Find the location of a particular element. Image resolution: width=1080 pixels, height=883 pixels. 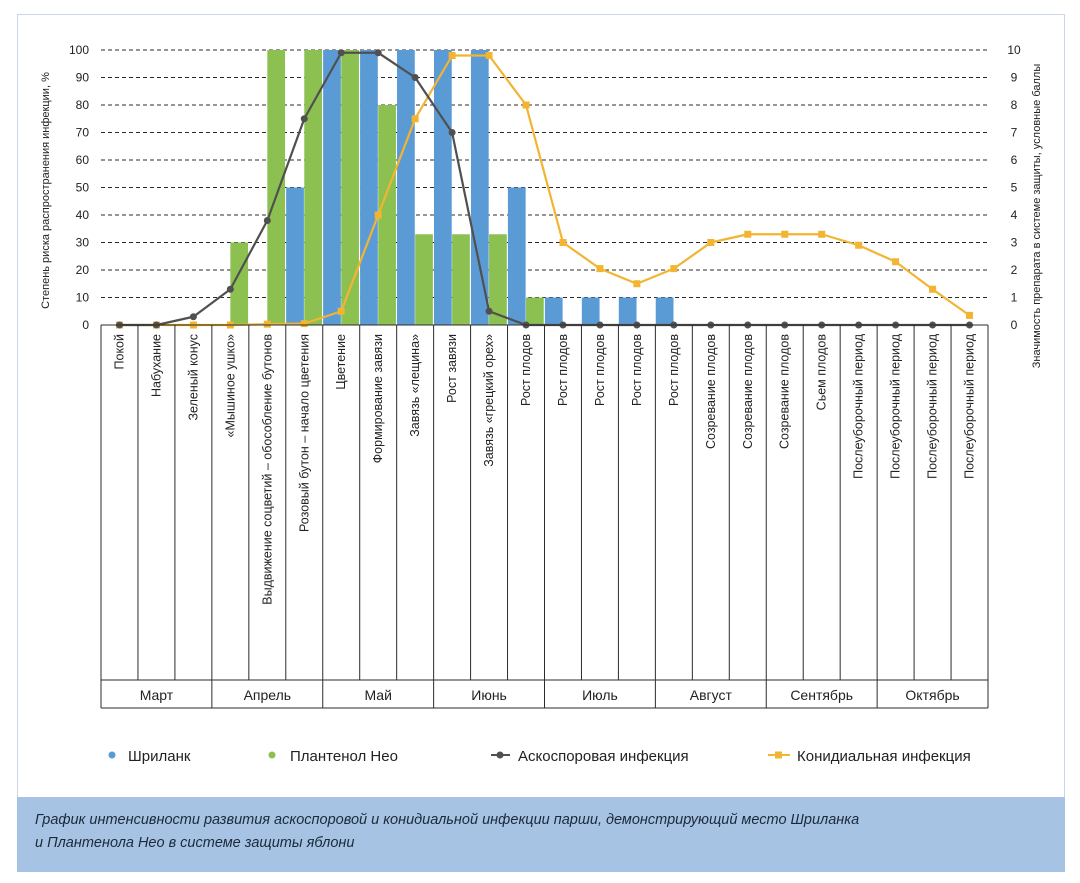

left-tick-label: 80 is located at coordinates (83, 105).